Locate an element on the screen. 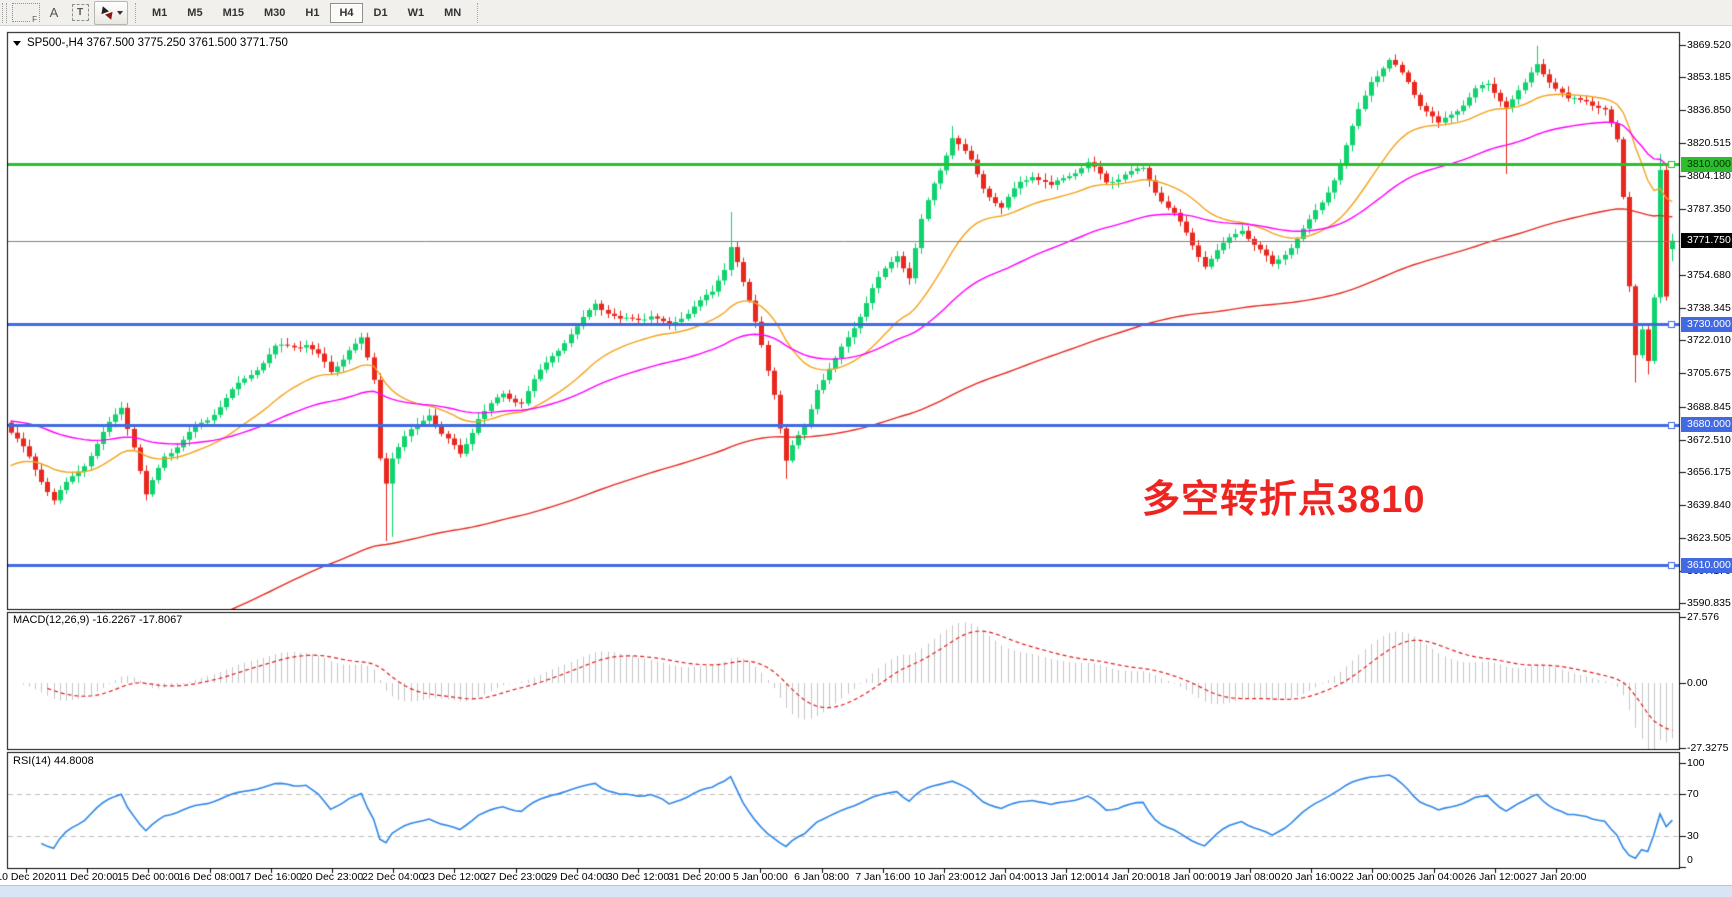 The width and height of the screenshot is (1732, 897). time-label: 22 Dec 04:00 is located at coordinates (393, 877).